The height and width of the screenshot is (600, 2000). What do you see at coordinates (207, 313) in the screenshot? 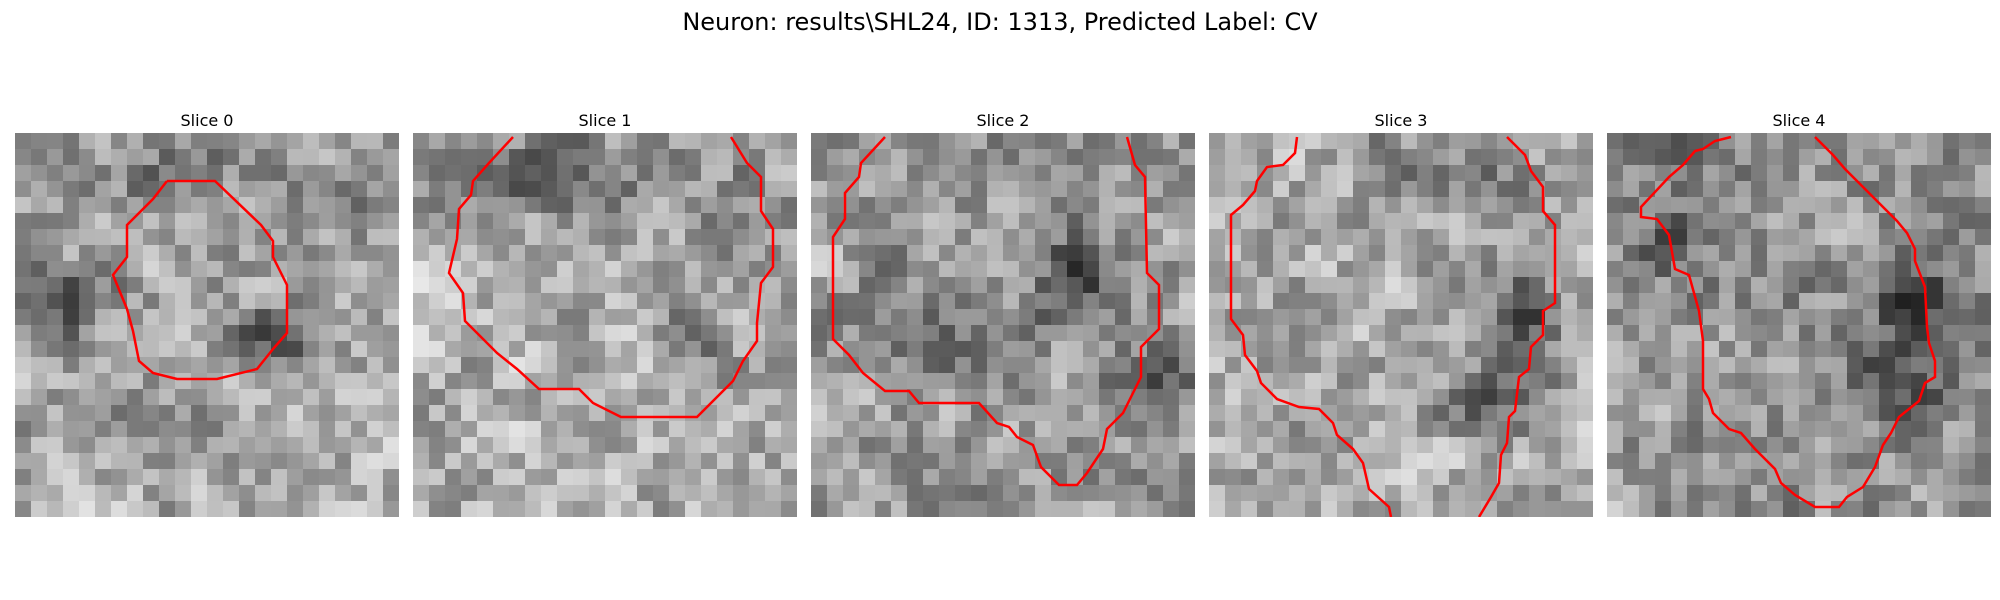
I see `slice-panel-0: Slice 0` at bounding box center [207, 313].